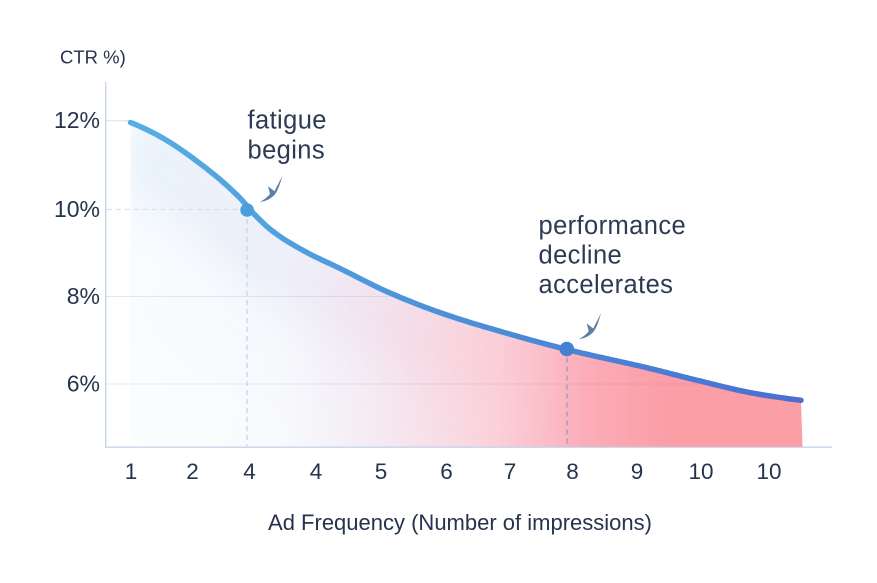 The height and width of the screenshot is (583, 877). What do you see at coordinates (77, 209) in the screenshot?
I see `svg-text: 10%` at bounding box center [77, 209].